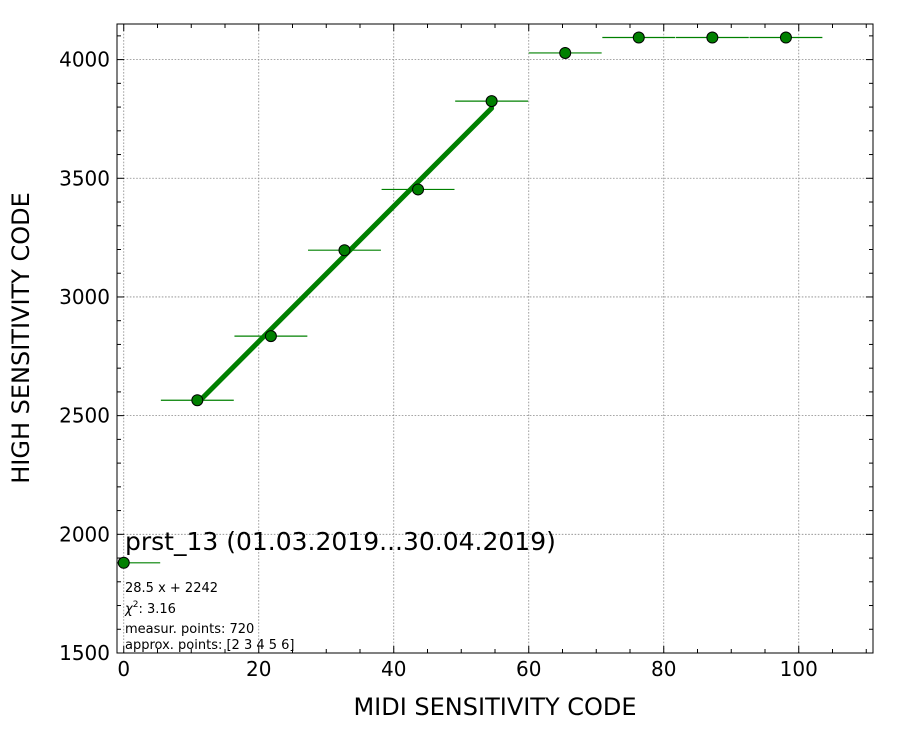  I want to click on chi-symbol: χ, so click(129, 609).